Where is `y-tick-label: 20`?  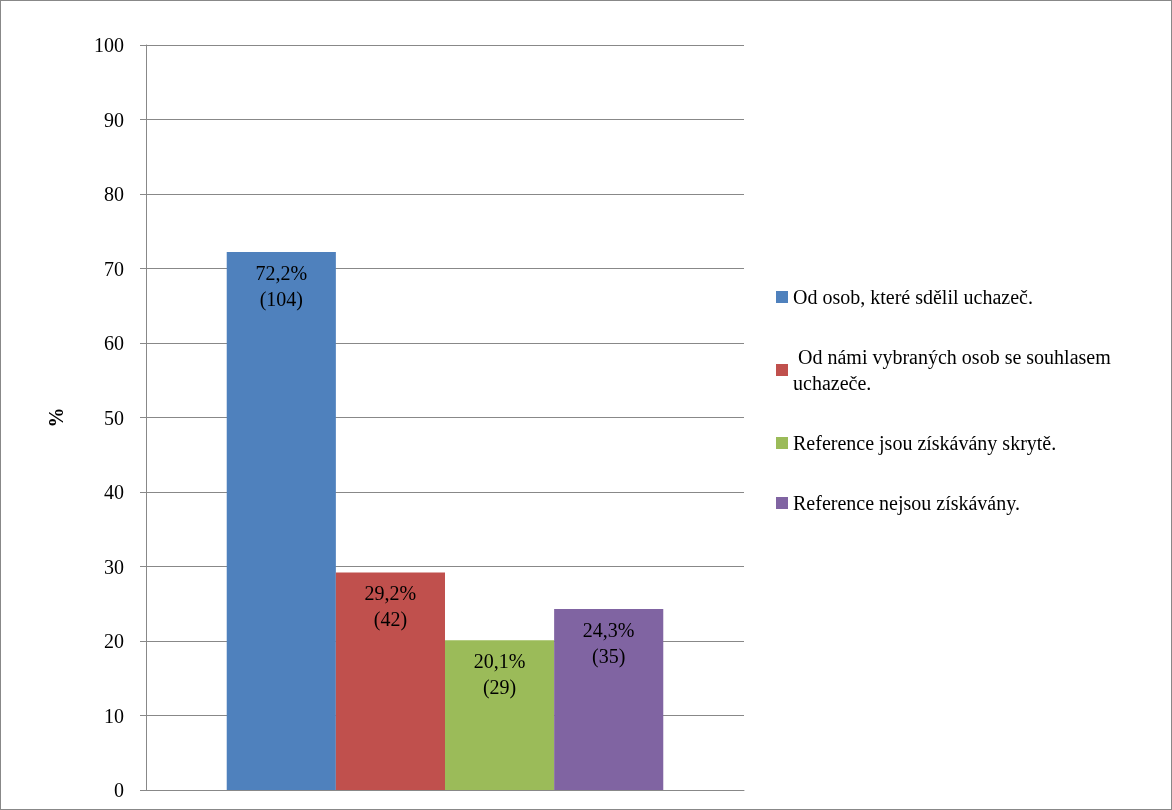 y-tick-label: 20 is located at coordinates (114, 641).